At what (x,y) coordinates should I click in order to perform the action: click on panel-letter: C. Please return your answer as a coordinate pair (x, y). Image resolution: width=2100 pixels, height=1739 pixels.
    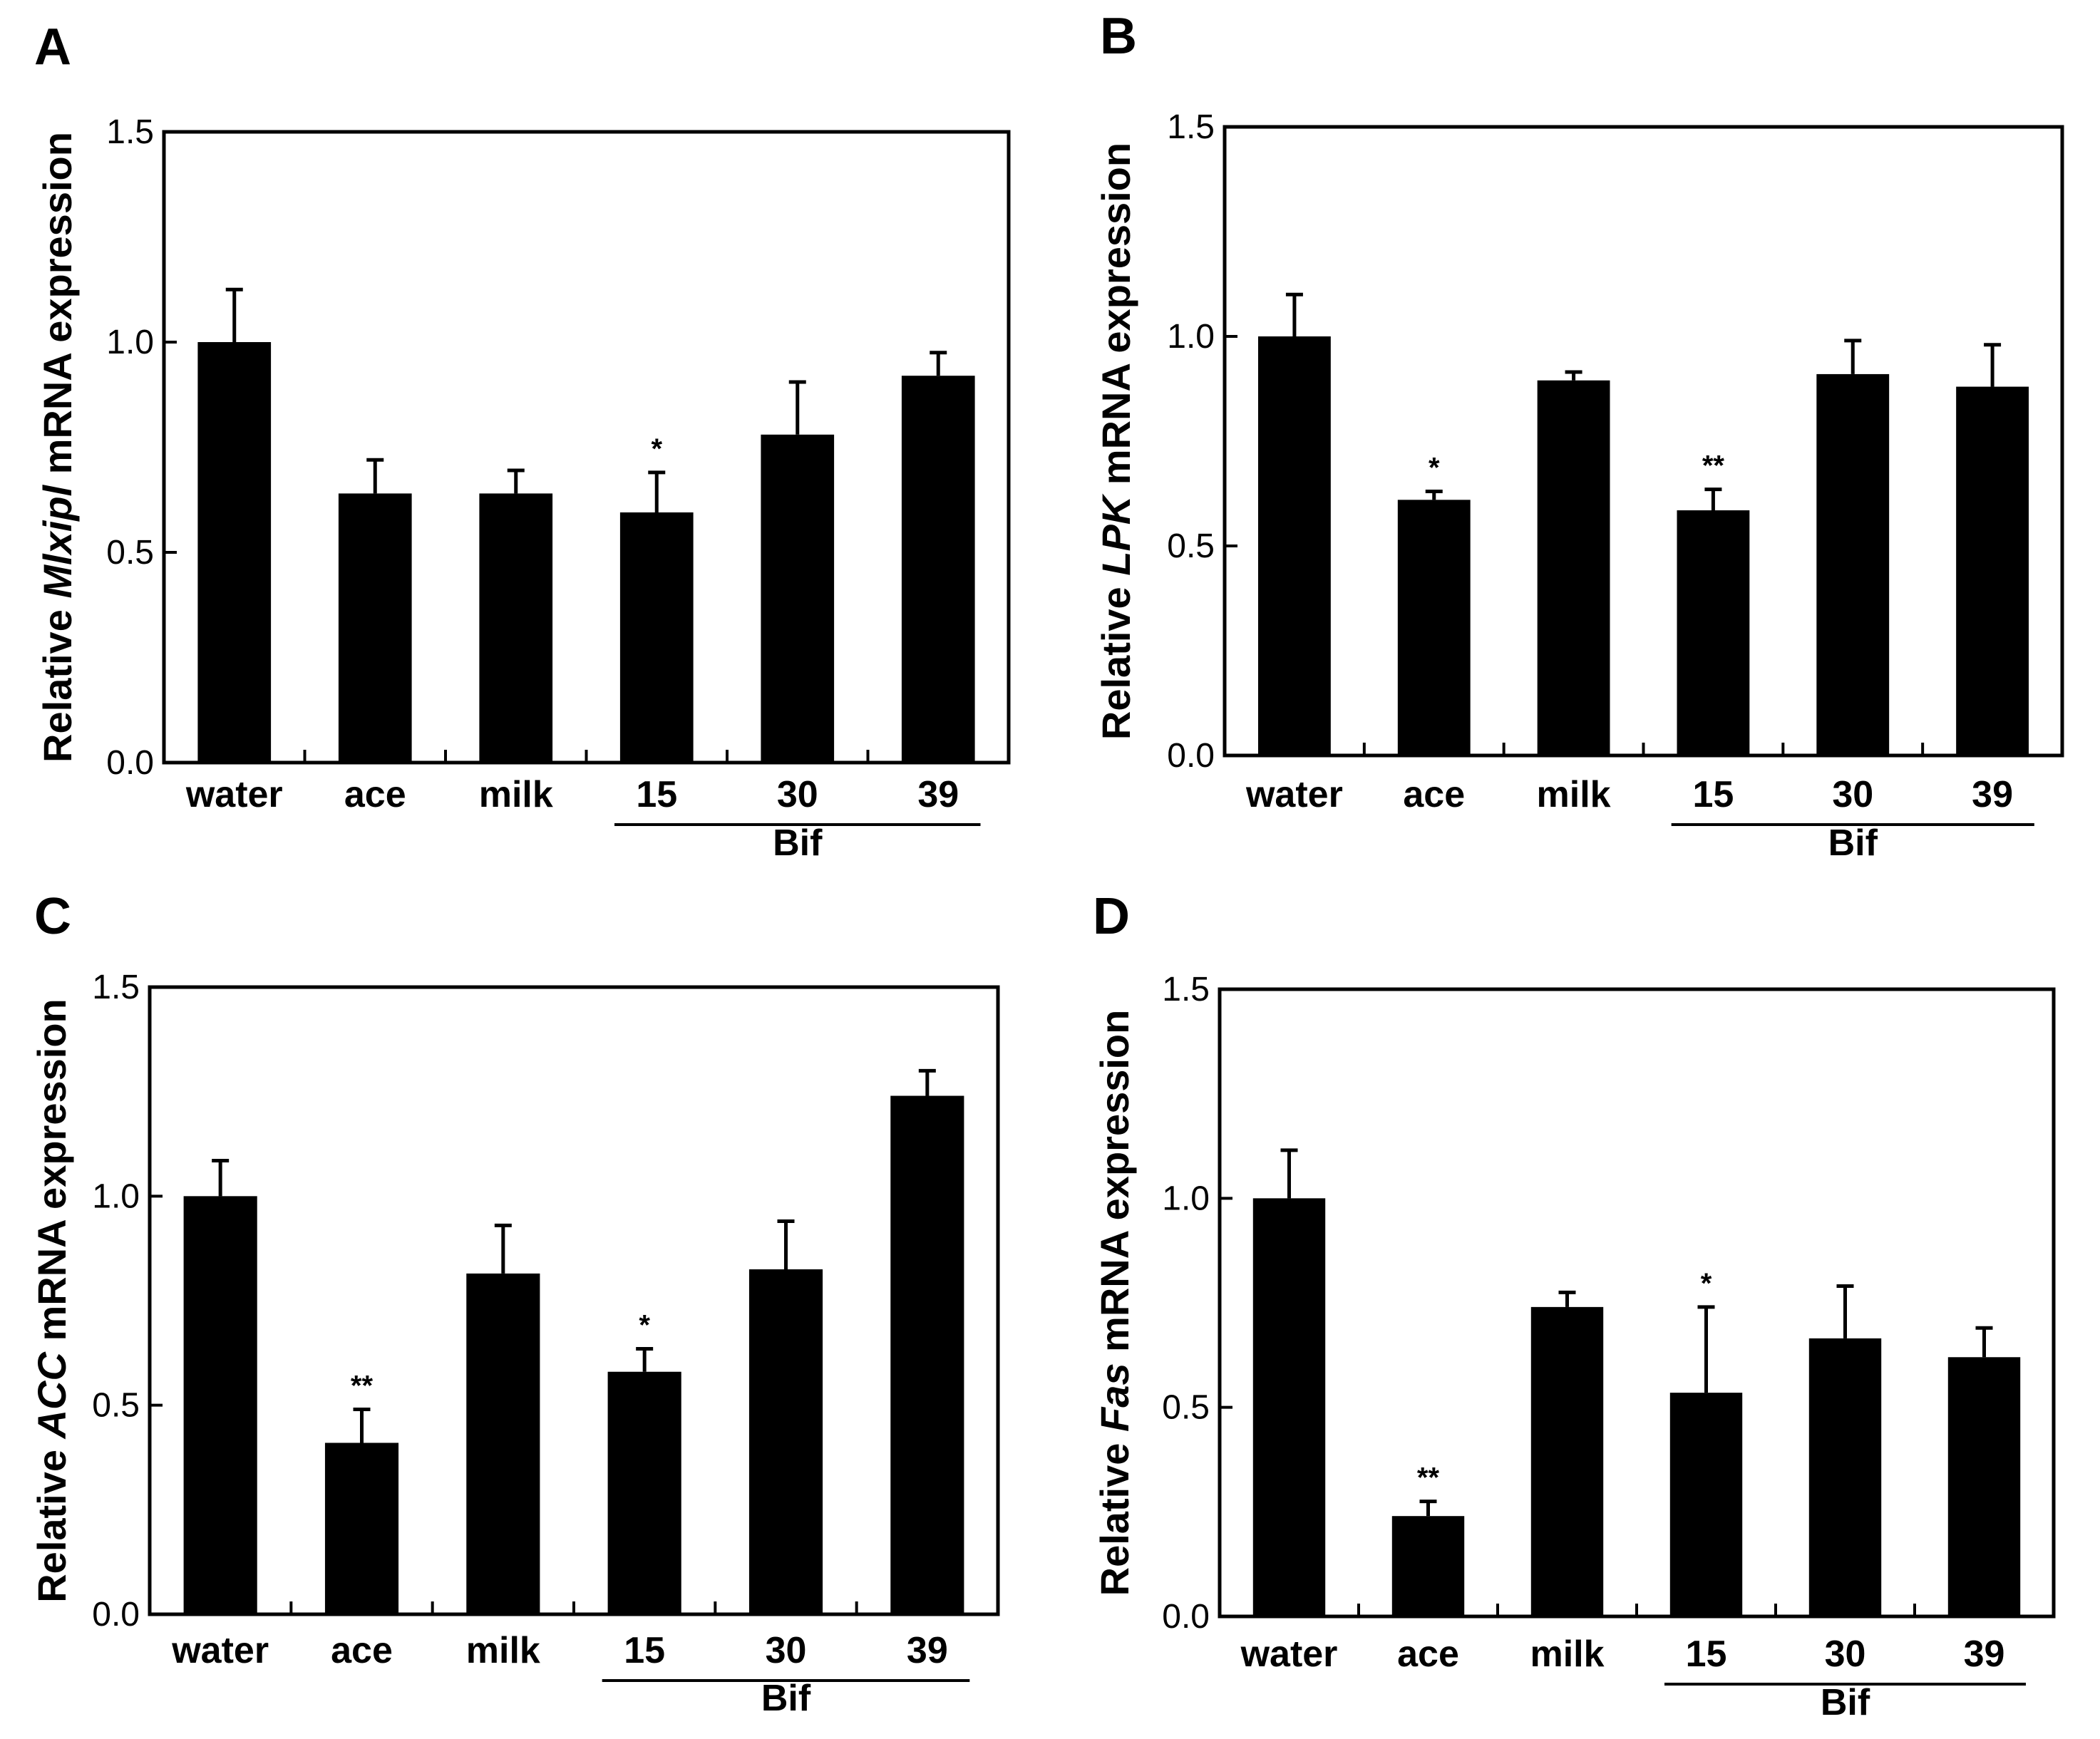
    Looking at the image, I should click on (52, 916).